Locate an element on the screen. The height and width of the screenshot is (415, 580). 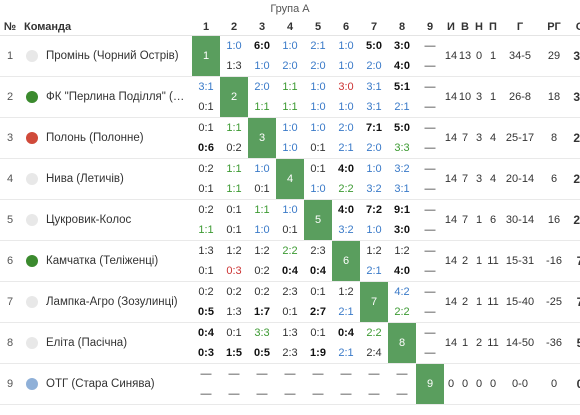
match-result-cell: 0:2 0:5 is located at coordinates (206, 302).